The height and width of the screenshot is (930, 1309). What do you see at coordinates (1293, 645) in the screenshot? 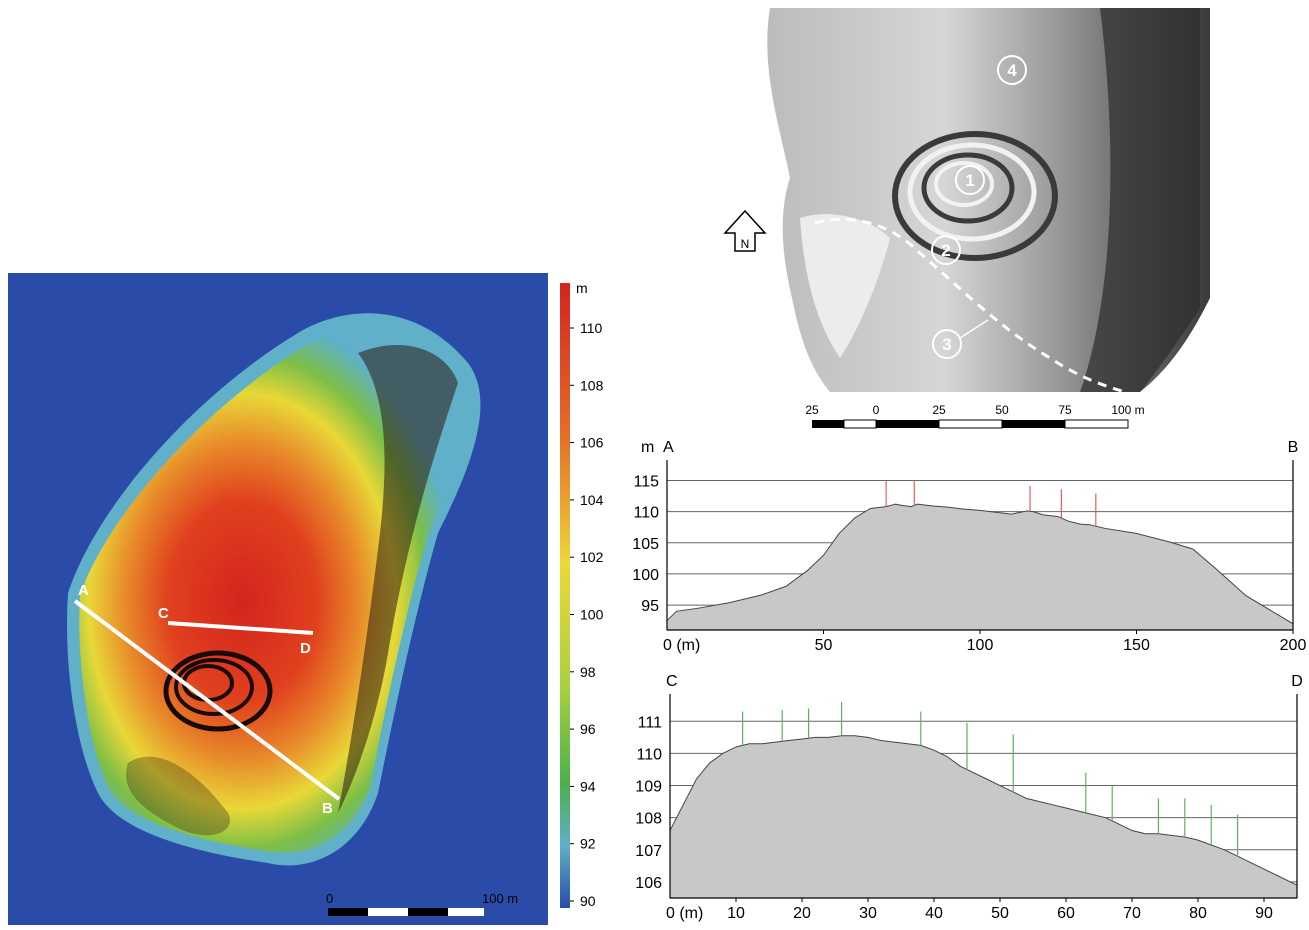
I see `x-tick-label: 200` at bounding box center [1293, 645].